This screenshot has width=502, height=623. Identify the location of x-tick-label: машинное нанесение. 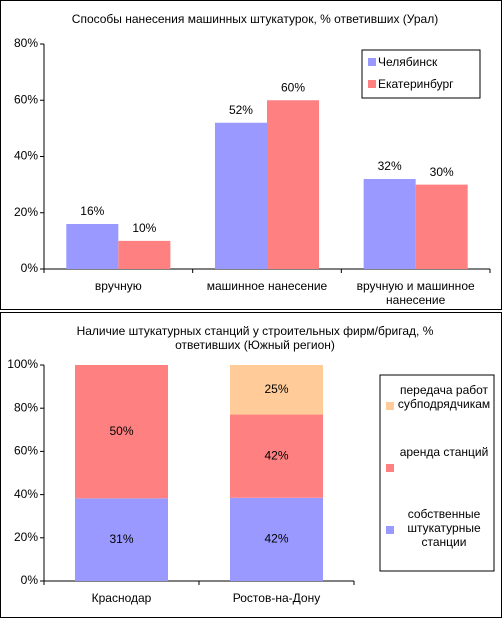
(267, 286).